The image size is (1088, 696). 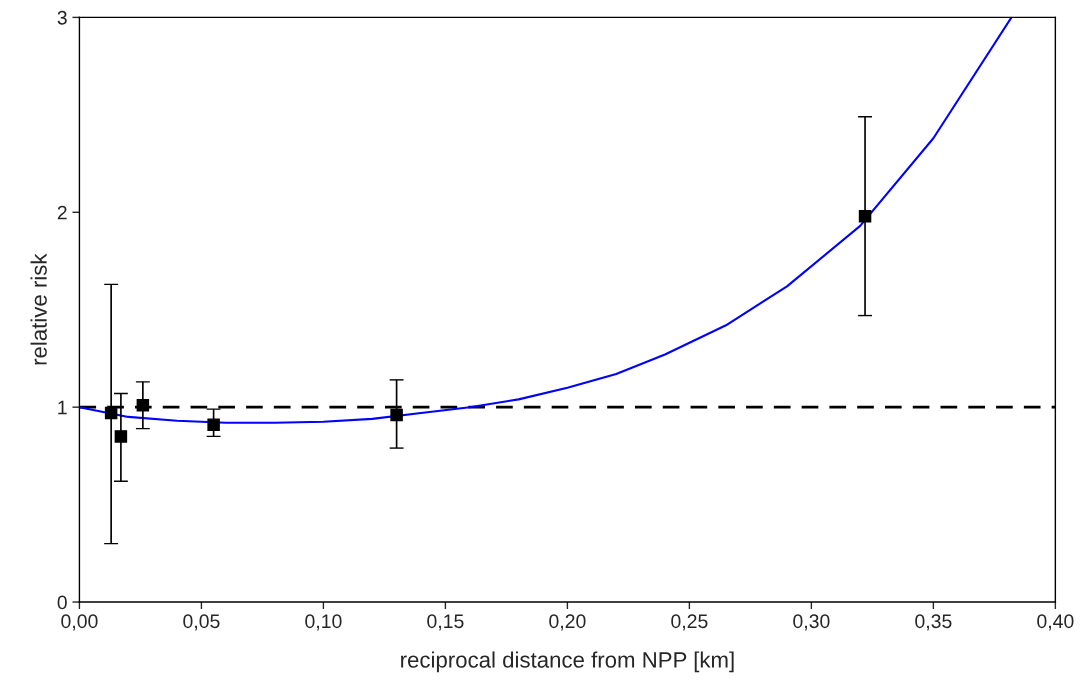 What do you see at coordinates (1055, 622) in the screenshot?
I see `x-tick-label: 0,40` at bounding box center [1055, 622].